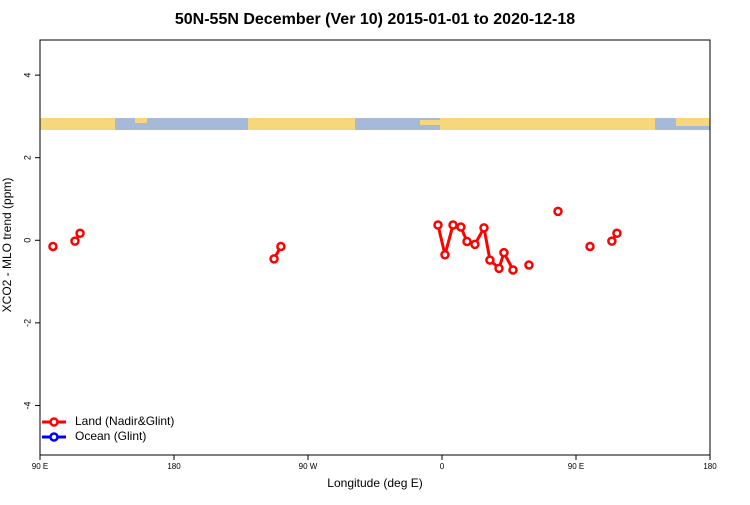  What do you see at coordinates (27, 157) in the screenshot?
I see `y-tick-label: 2` at bounding box center [27, 157].